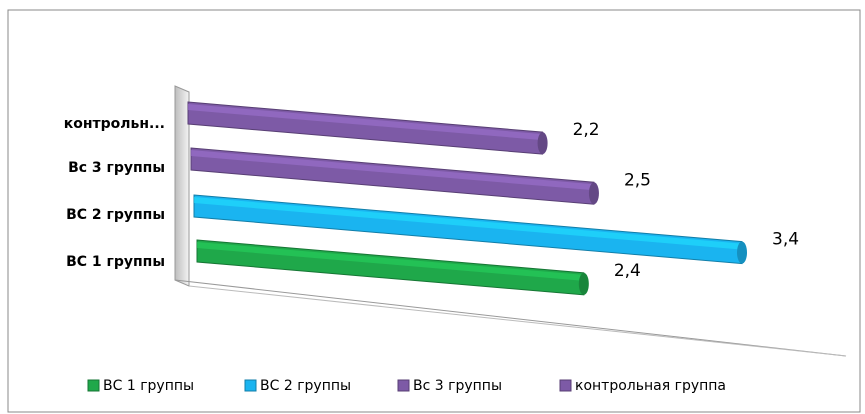 This screenshot has width=865, height=414. I want to click on back-wall, so click(182, 186).